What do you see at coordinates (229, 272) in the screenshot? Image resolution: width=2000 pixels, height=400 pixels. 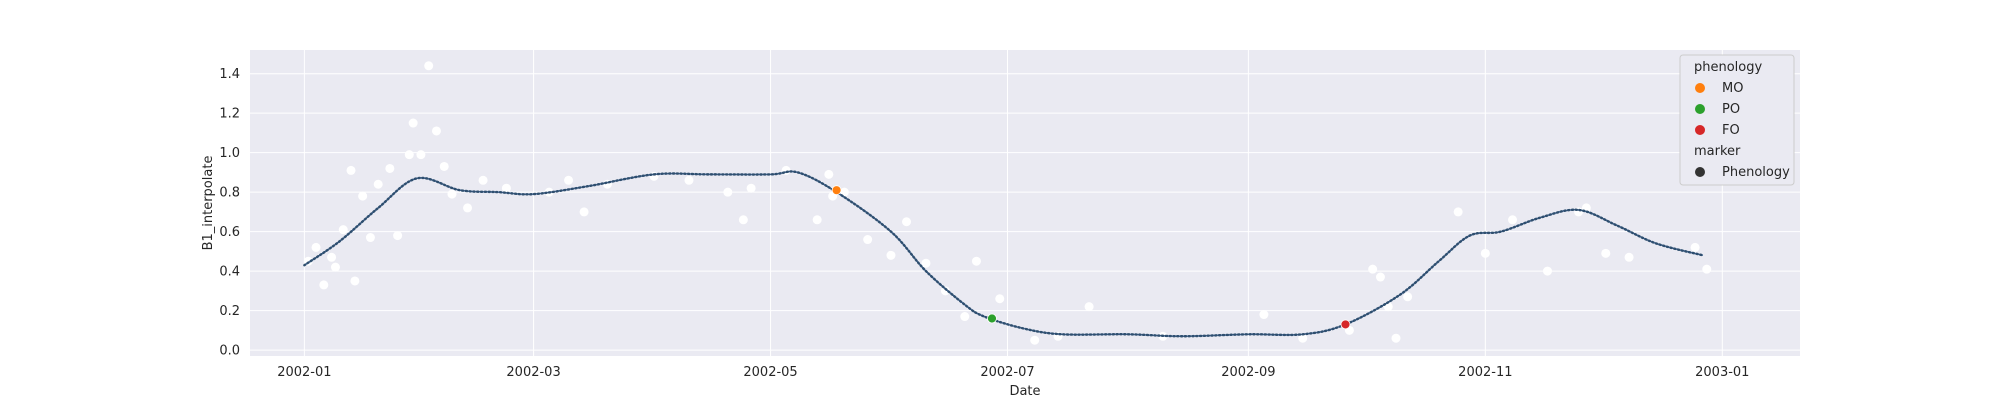 I see `y-tick-label: 0.4` at bounding box center [229, 272].